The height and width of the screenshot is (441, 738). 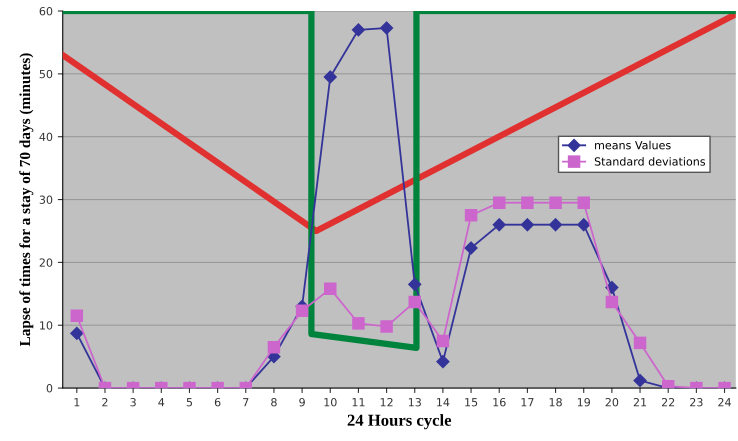 I want to click on legend-label: Standard deviations, so click(x=650, y=161).